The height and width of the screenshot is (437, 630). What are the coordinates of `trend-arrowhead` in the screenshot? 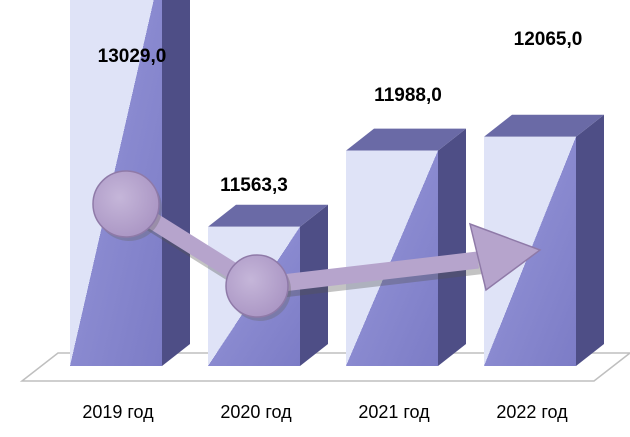 It's located at (505, 257).